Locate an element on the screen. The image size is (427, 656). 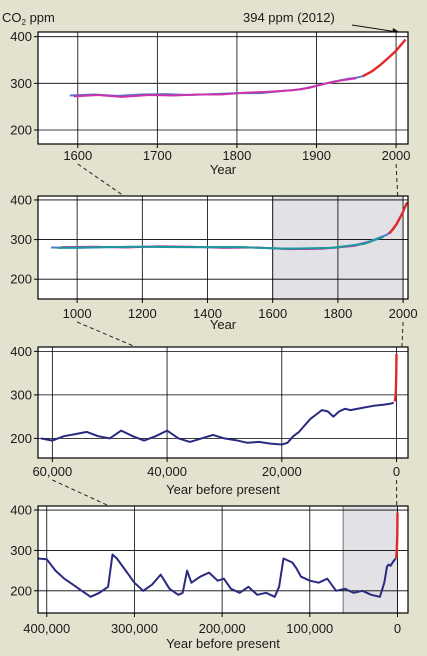
annotation-label: 394 ppm (2012) is located at coordinates (289, 17).